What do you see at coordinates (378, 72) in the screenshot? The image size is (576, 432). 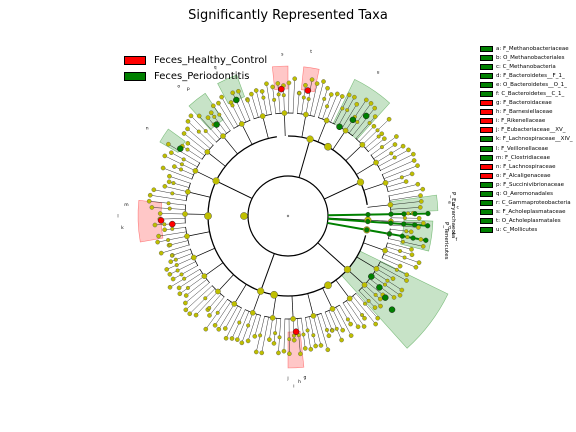 I see `clade-letter-u: u` at bounding box center [378, 72].